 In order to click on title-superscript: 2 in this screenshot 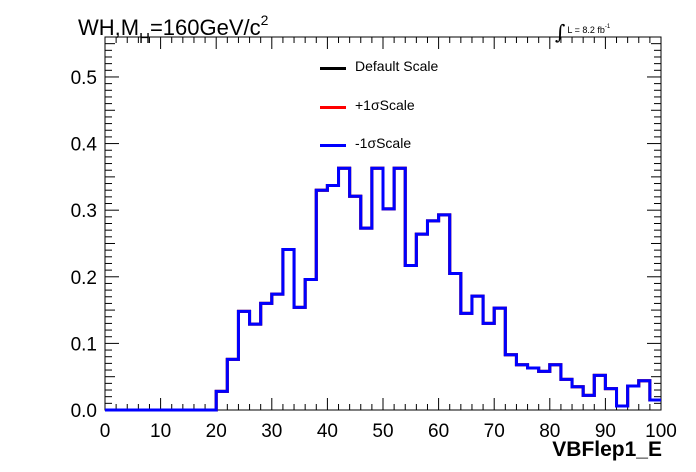, I will do `click(264, 20)`.